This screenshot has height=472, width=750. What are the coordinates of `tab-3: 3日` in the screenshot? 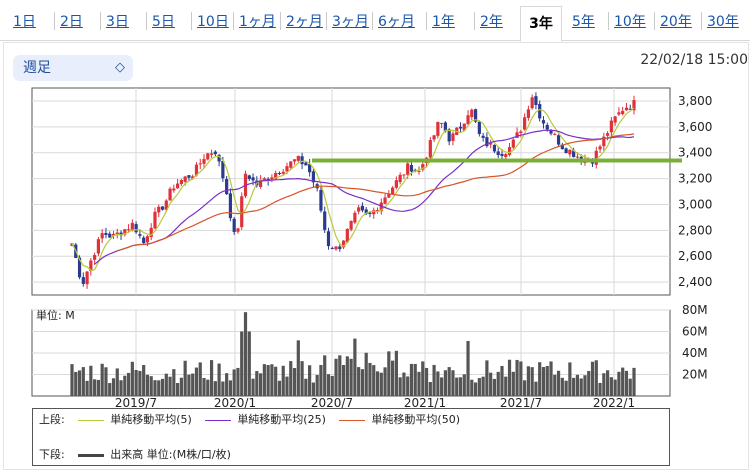 It's located at (117, 22).